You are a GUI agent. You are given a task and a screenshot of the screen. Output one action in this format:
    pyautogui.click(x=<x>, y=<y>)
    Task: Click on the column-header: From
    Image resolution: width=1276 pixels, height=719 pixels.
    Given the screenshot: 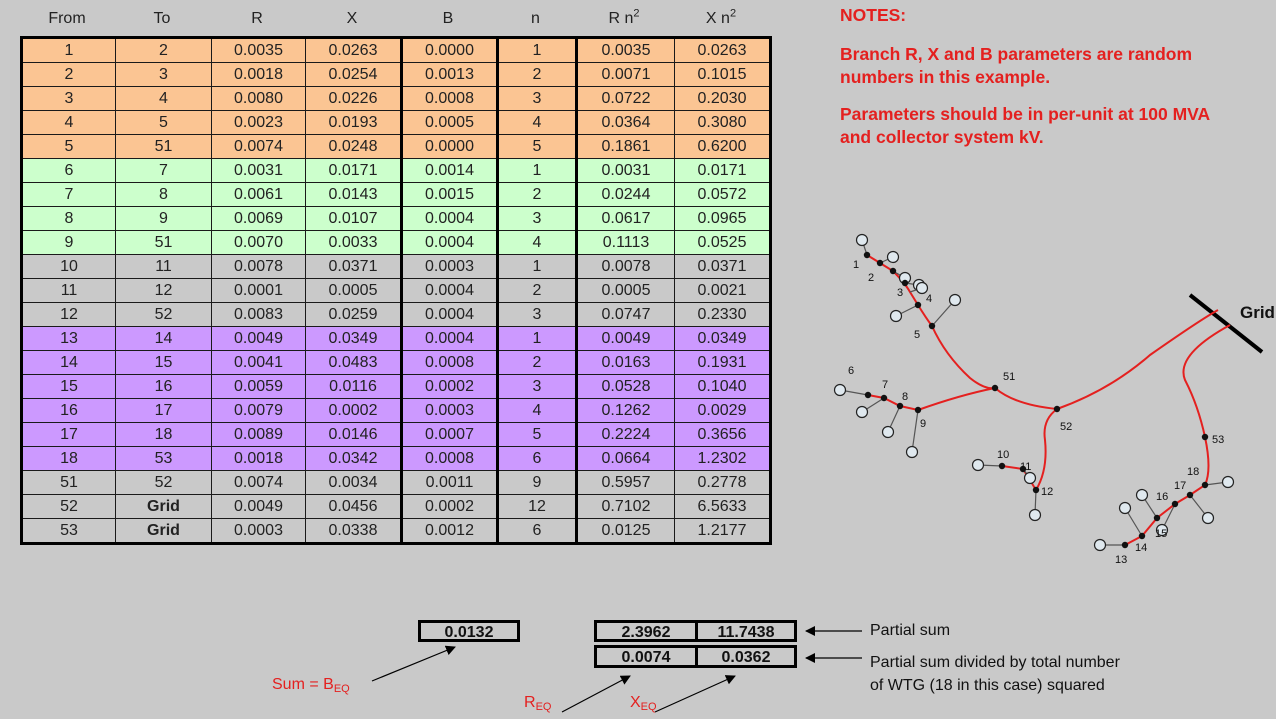 What is the action you would take?
    pyautogui.click(x=67, y=18)
    